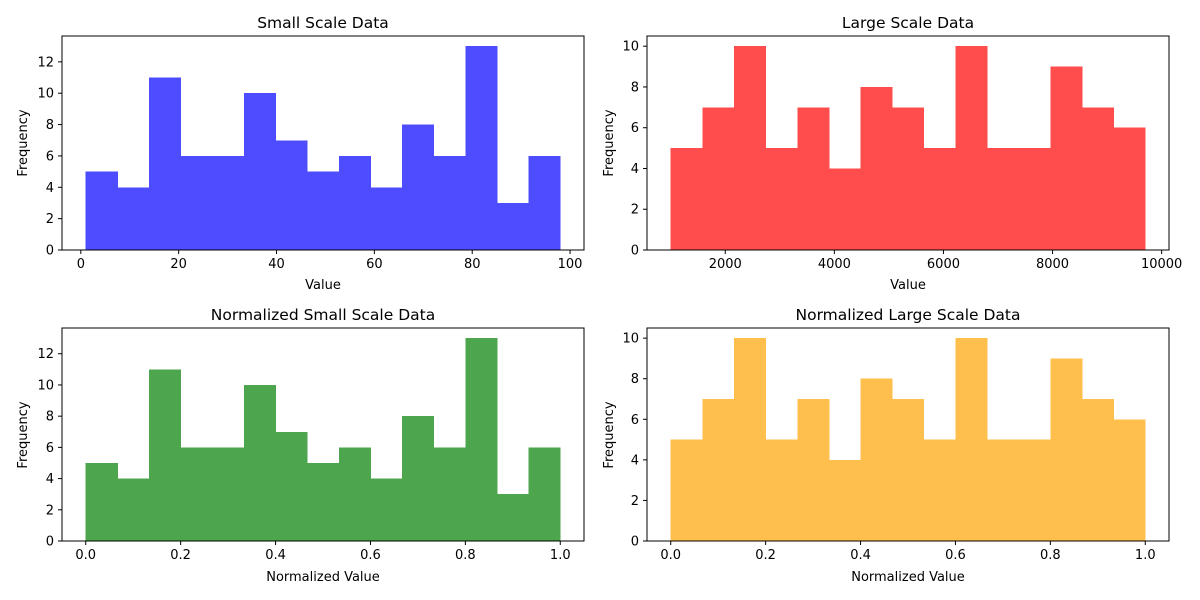  I want to click on y-axis-ticks: 0 2 4 6 8 10, so click(634, 441).